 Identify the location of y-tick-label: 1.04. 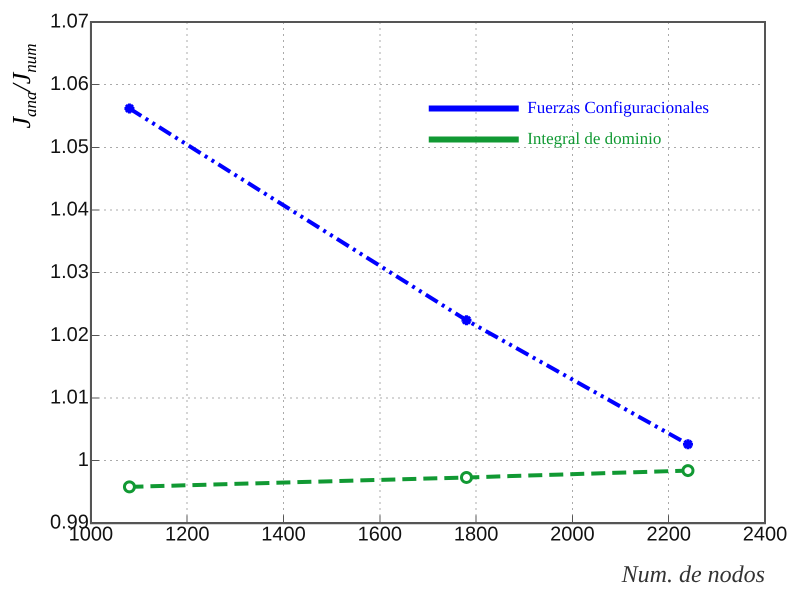
(69, 209).